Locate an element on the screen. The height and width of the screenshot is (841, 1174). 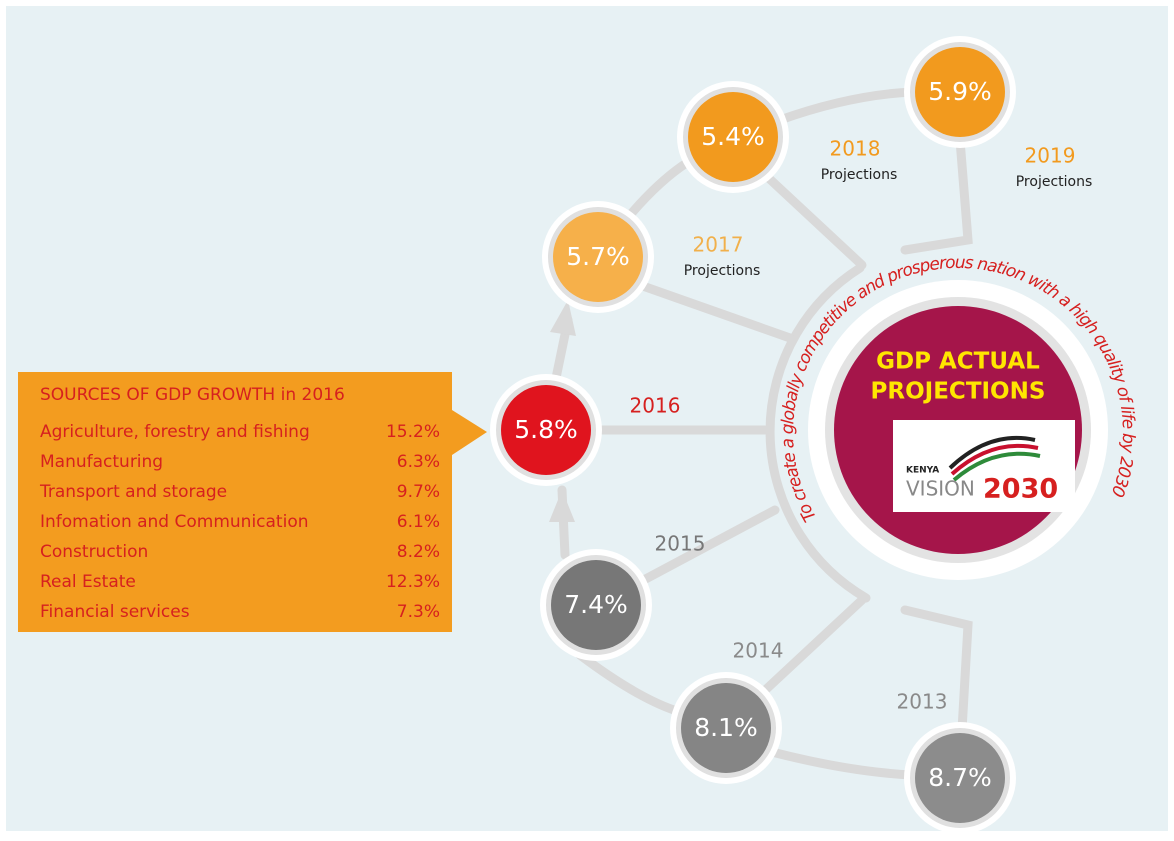
row-label: Real Estate is located at coordinates (88, 582).